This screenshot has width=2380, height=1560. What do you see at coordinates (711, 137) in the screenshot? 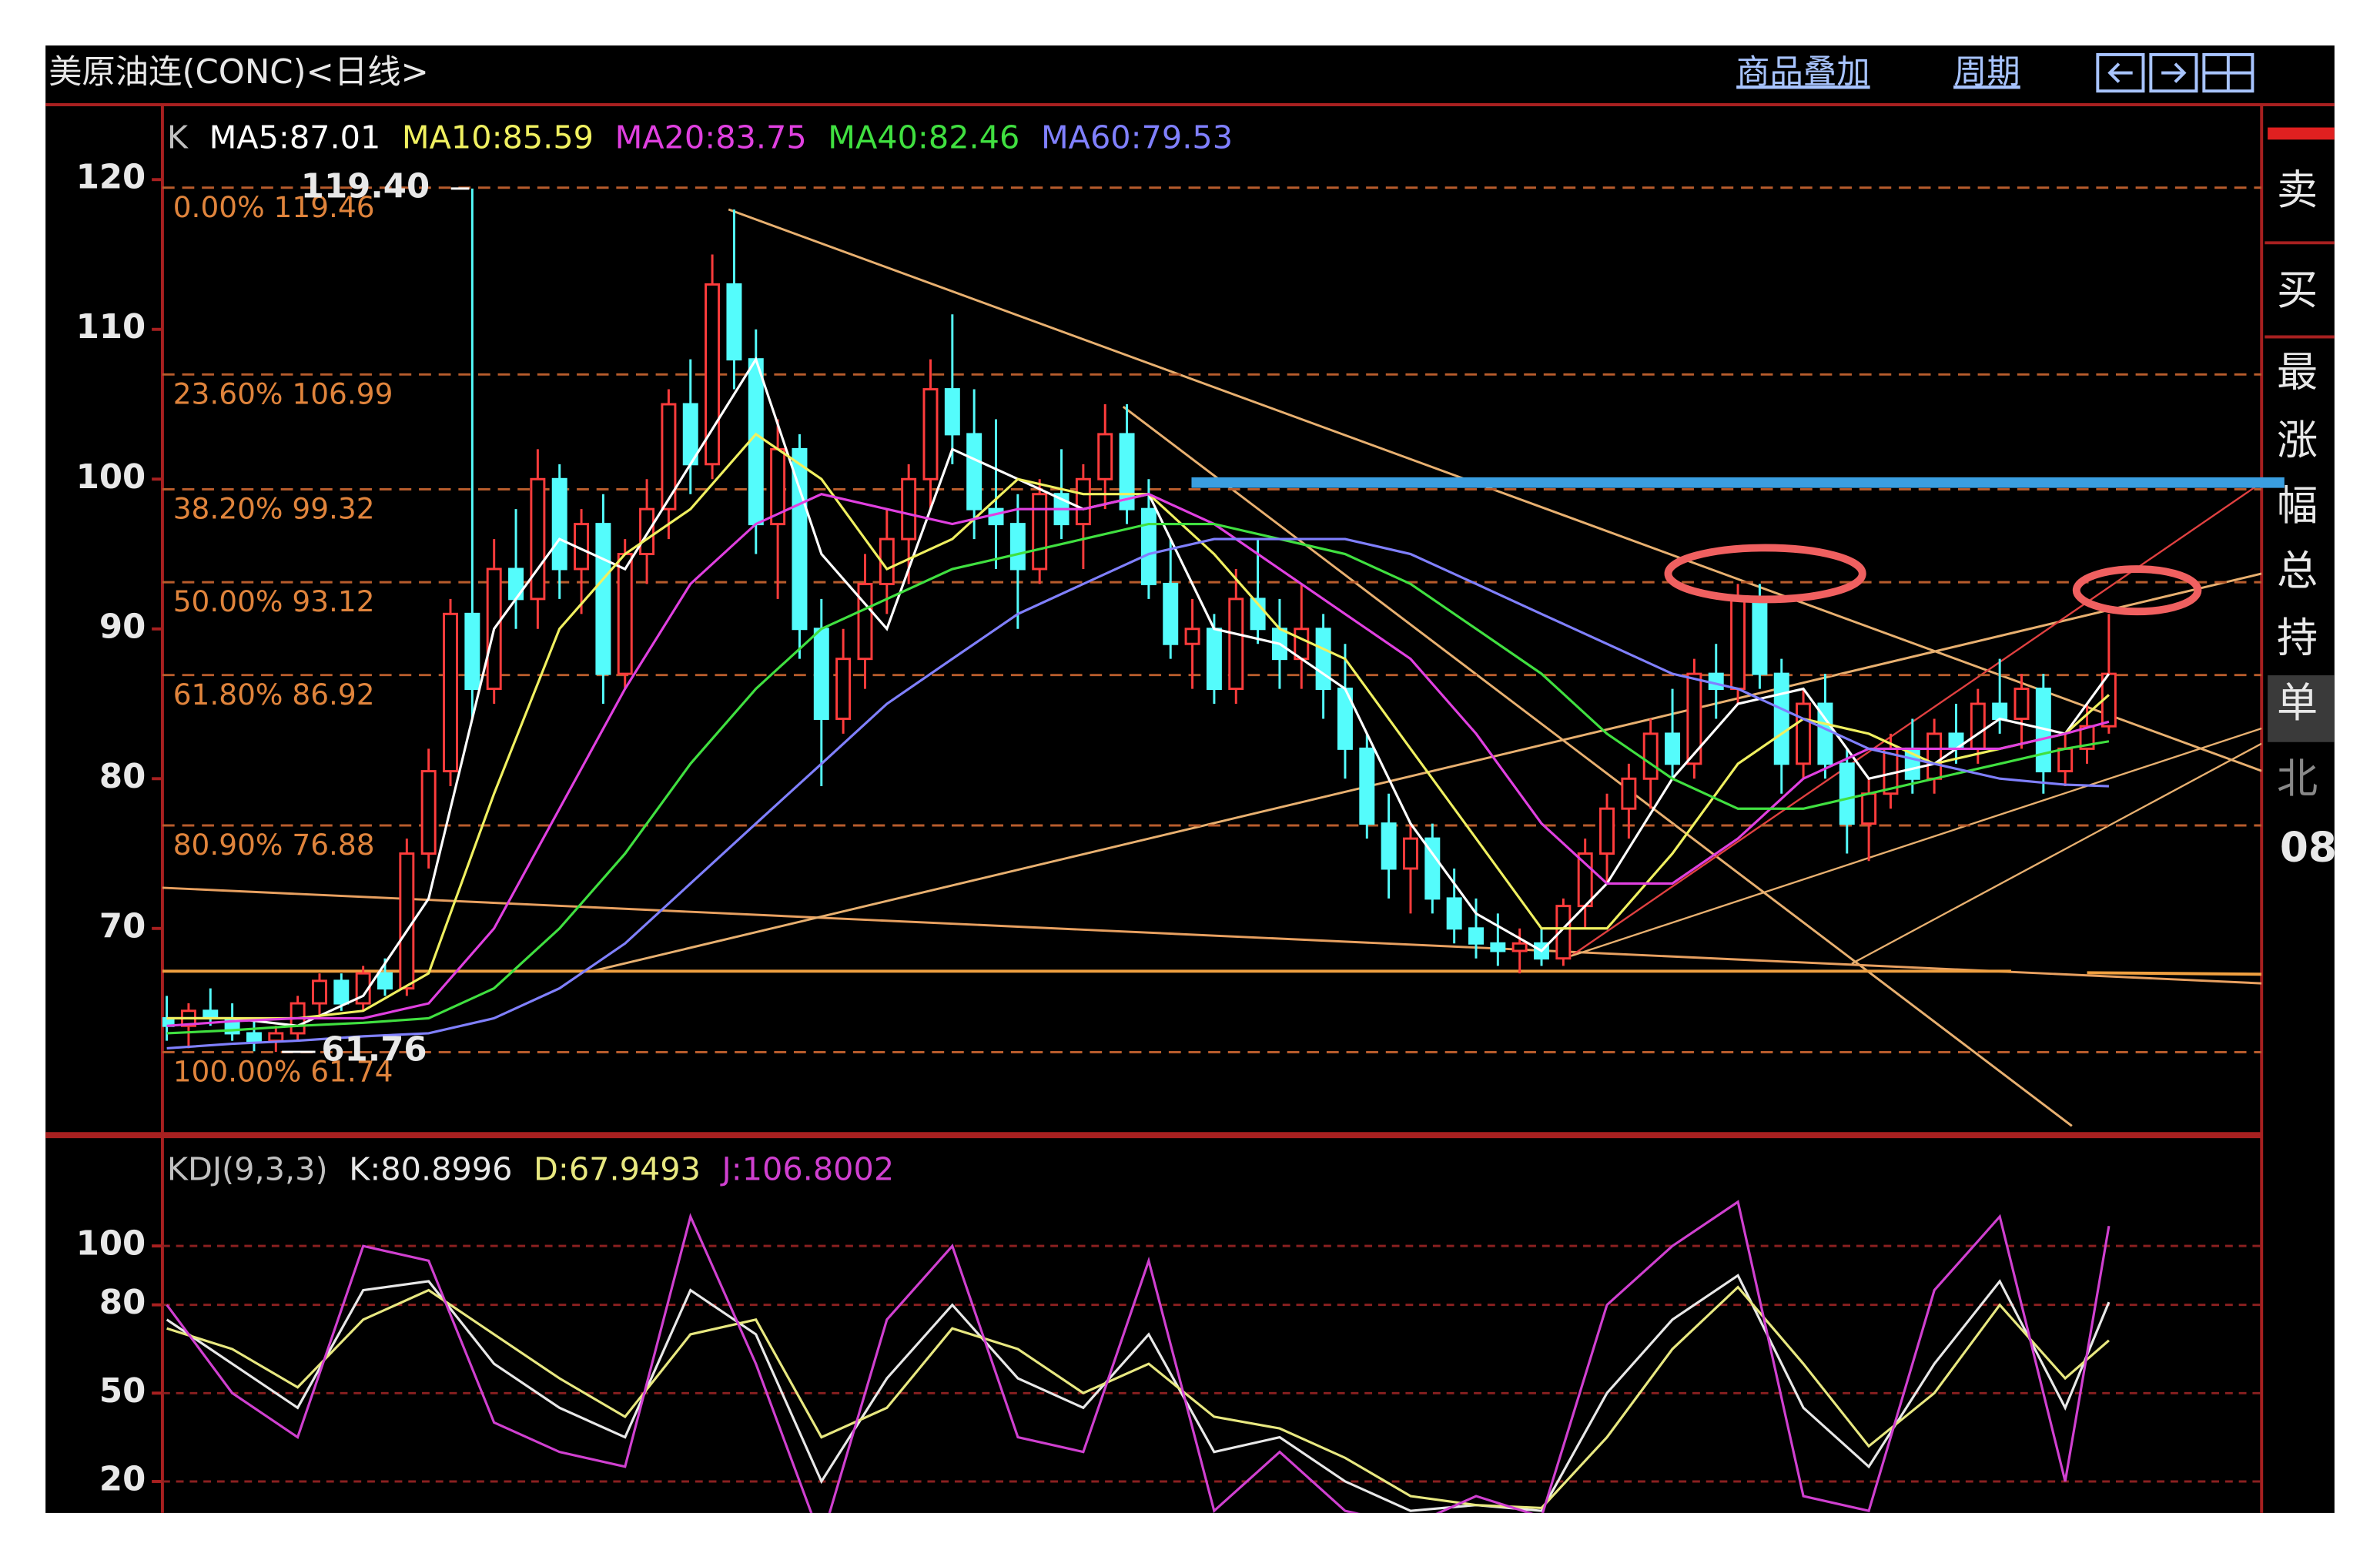
I see `legend-entry: MA20:83.75` at bounding box center [711, 137].